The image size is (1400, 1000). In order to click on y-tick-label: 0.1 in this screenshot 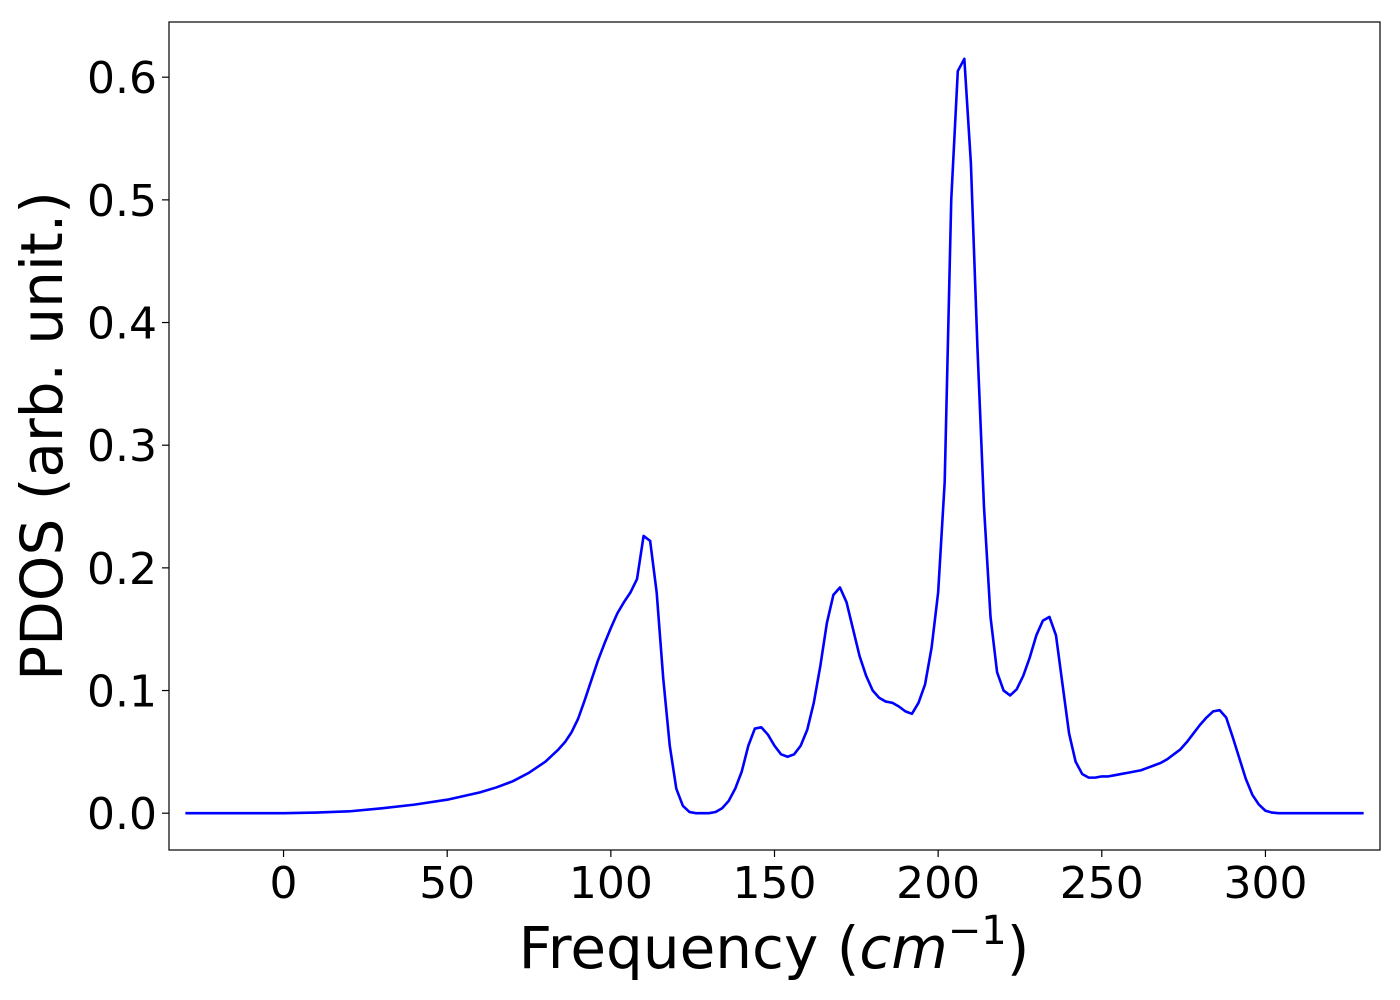, I will do `click(122, 692)`.